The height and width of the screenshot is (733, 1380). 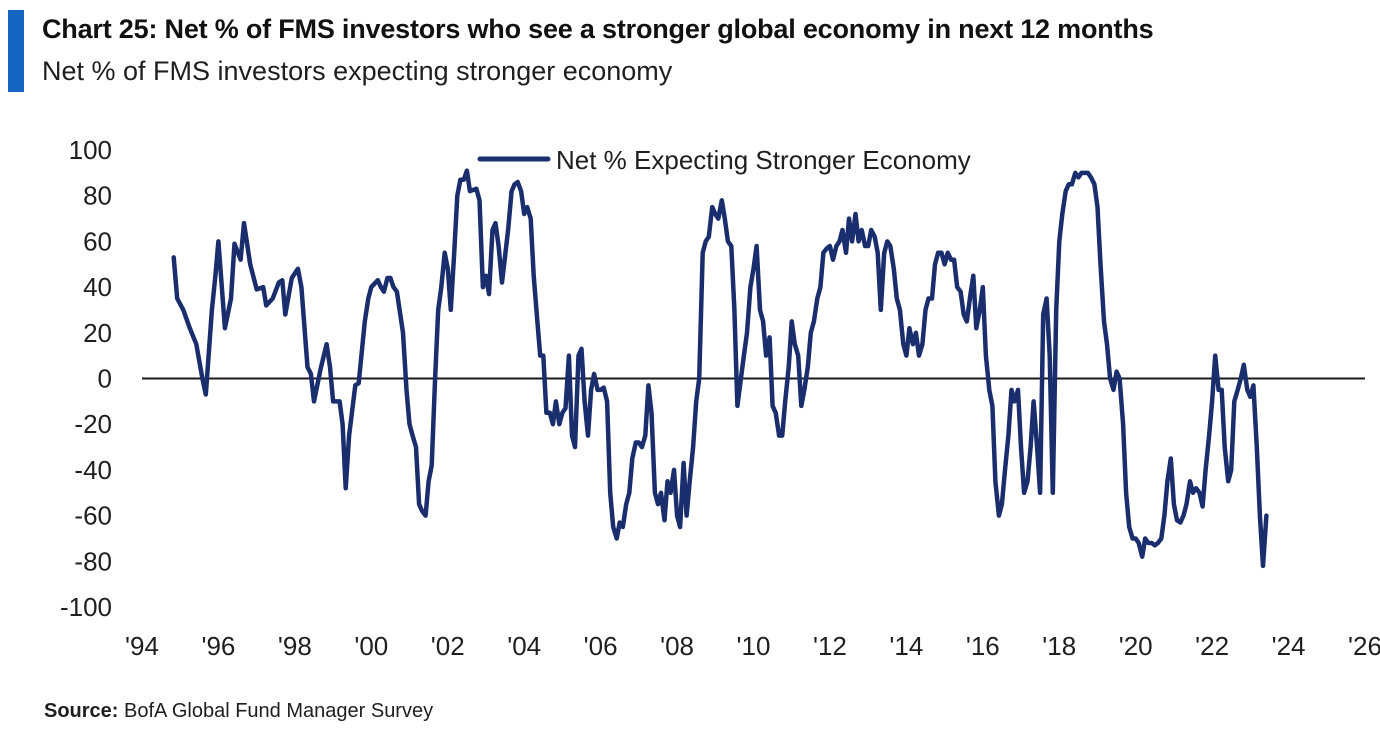 What do you see at coordinates (1289, 646) in the screenshot?
I see `x-tick-label: '24` at bounding box center [1289, 646].